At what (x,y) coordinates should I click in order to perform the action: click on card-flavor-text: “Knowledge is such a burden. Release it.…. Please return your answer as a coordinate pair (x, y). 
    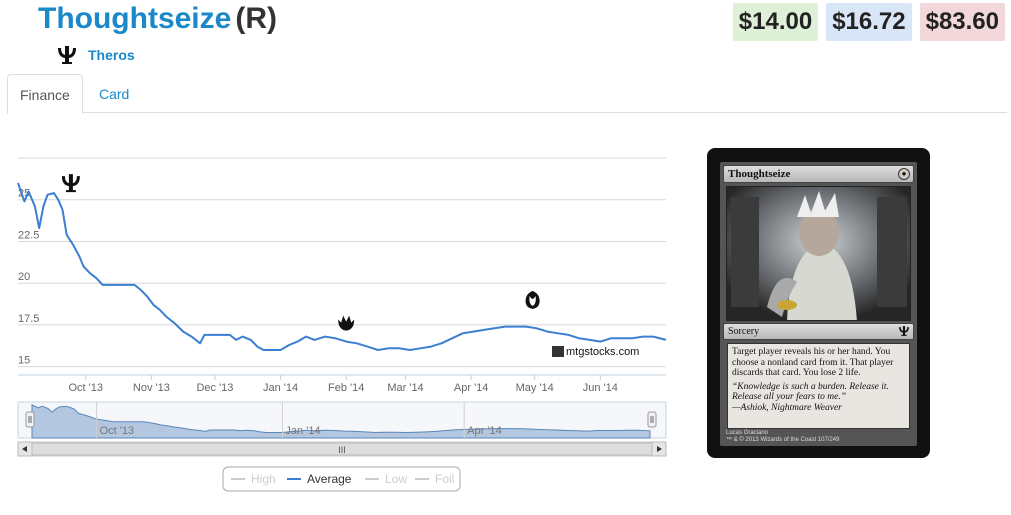
    Looking at the image, I should click on (810, 397).